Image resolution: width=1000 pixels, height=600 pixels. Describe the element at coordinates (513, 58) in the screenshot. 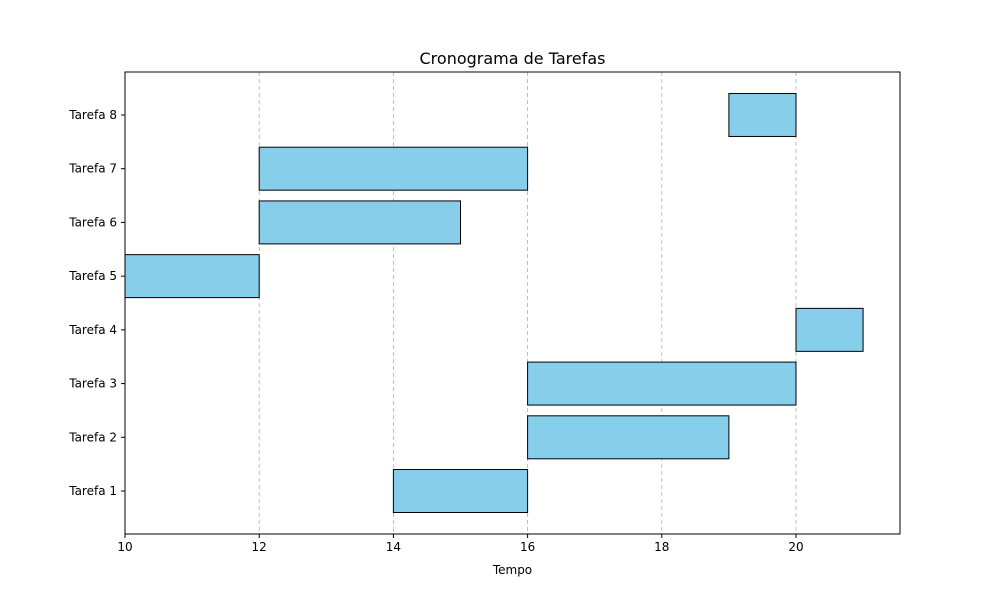

I see `chart-title: Cronograma de Tarefas` at that location.